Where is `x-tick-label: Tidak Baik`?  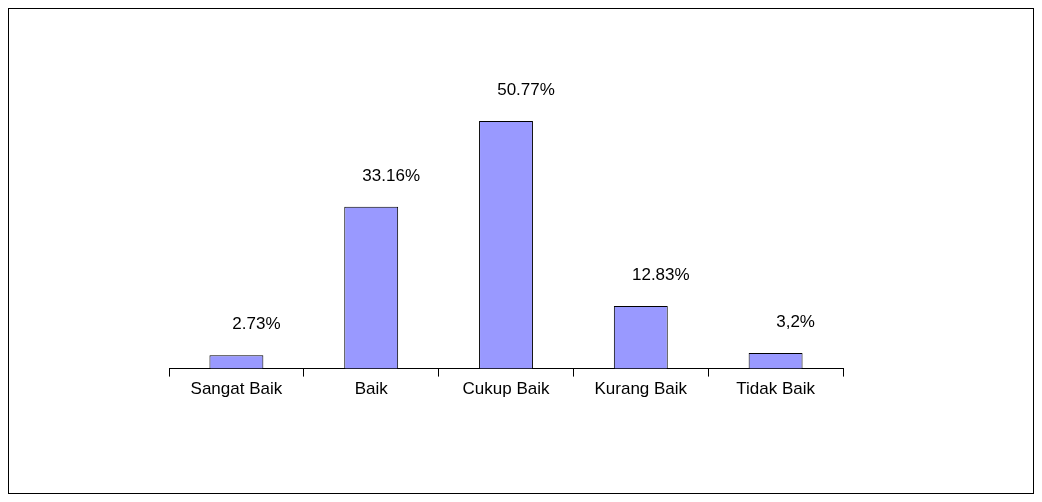
x-tick-label: Tidak Baik is located at coordinates (776, 389).